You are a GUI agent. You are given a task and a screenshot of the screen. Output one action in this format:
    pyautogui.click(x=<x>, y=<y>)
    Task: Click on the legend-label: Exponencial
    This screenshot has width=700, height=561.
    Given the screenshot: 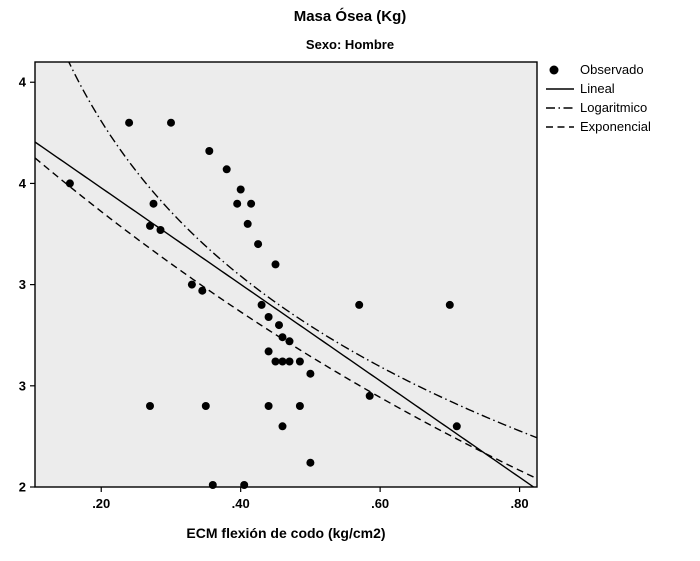 What is the action you would take?
    pyautogui.click(x=615, y=126)
    